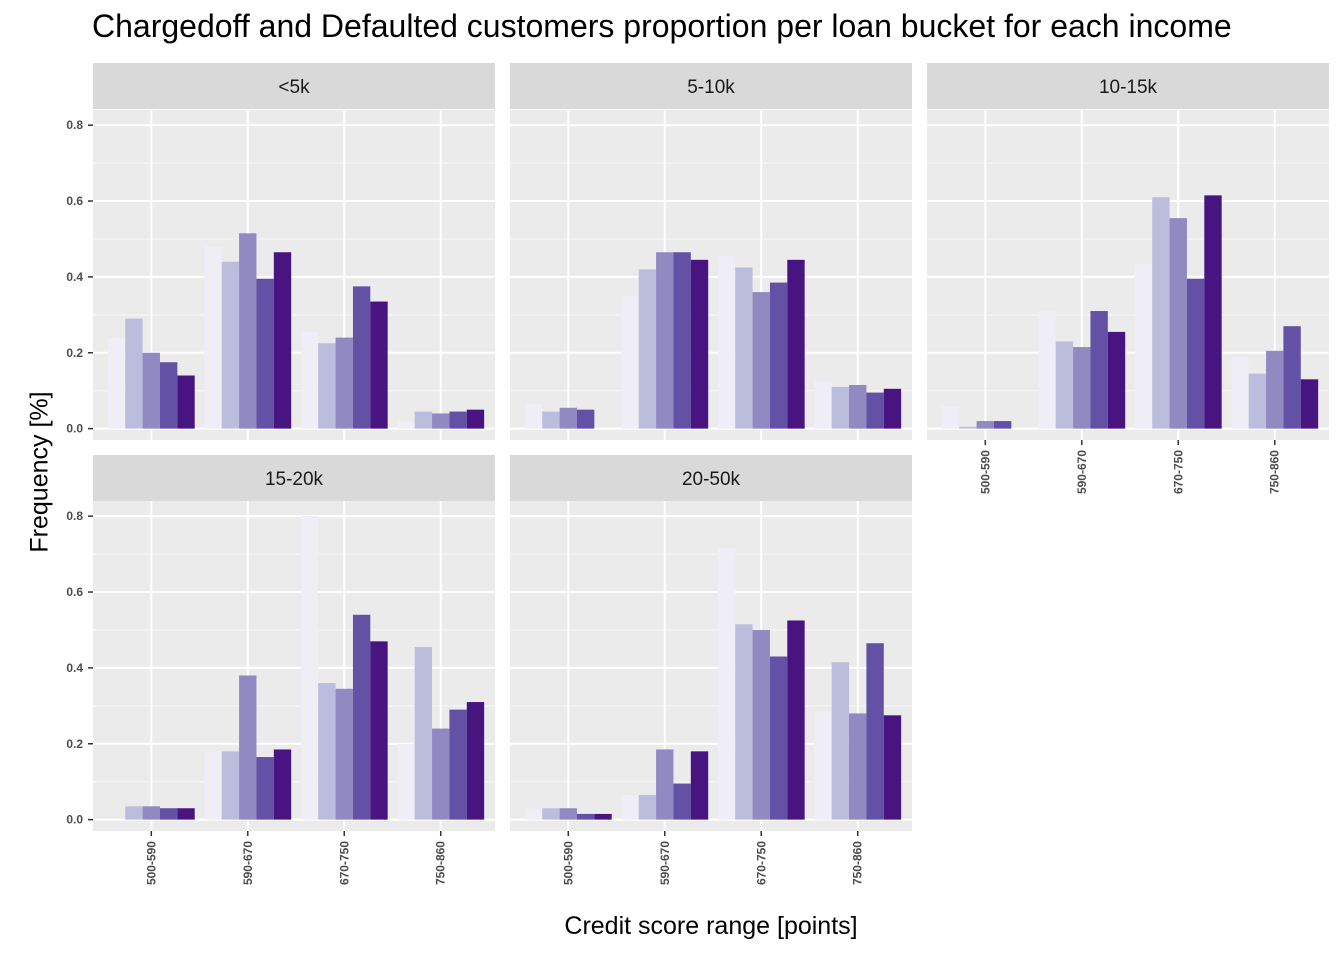 This screenshot has width=1344, height=960. Describe the element at coordinates (1128, 278) in the screenshot. I see `panel-3: 10-15k 500-590 590-670 670-750 750-860` at that location.